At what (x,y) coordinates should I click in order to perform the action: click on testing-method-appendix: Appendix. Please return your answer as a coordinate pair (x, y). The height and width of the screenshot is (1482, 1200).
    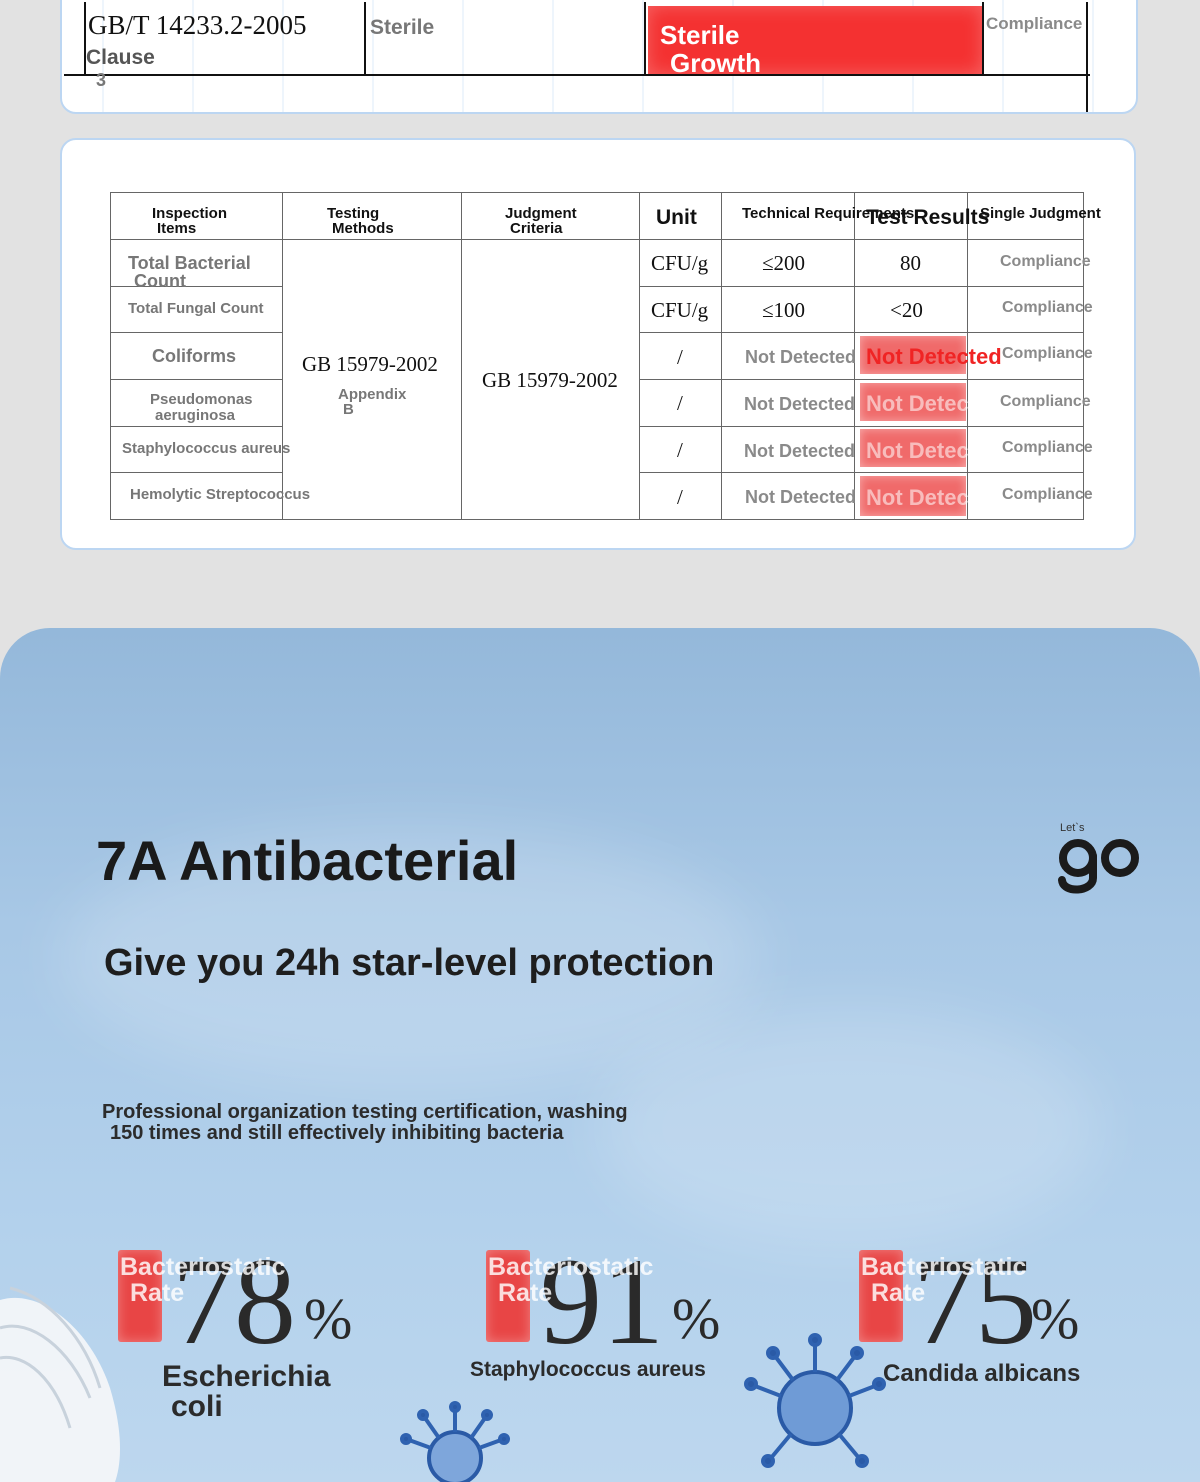
    Looking at the image, I should click on (372, 394).